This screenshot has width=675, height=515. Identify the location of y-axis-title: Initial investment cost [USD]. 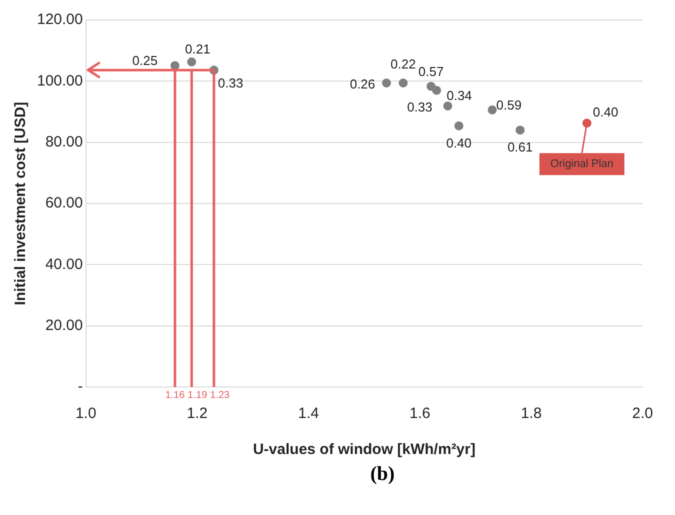
(21, 204).